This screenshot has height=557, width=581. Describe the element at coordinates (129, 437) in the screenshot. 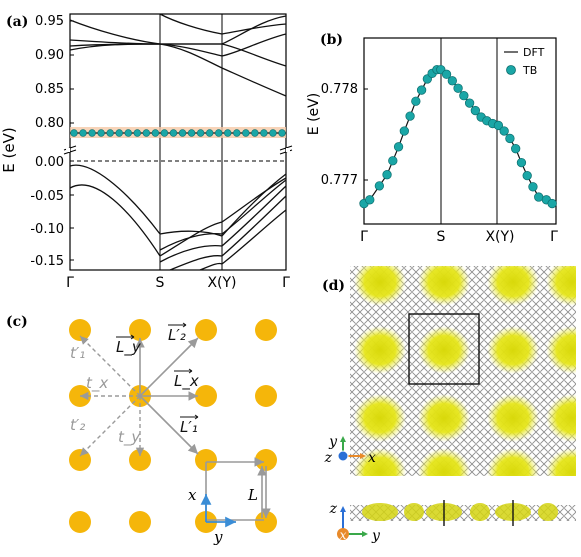

I see `label-ty: t_y` at that location.